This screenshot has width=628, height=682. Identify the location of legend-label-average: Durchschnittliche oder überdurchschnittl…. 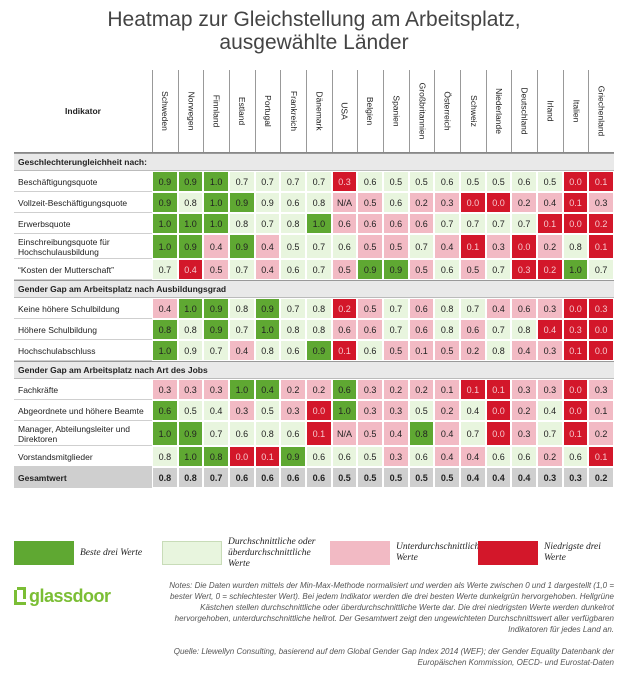
(272, 552).